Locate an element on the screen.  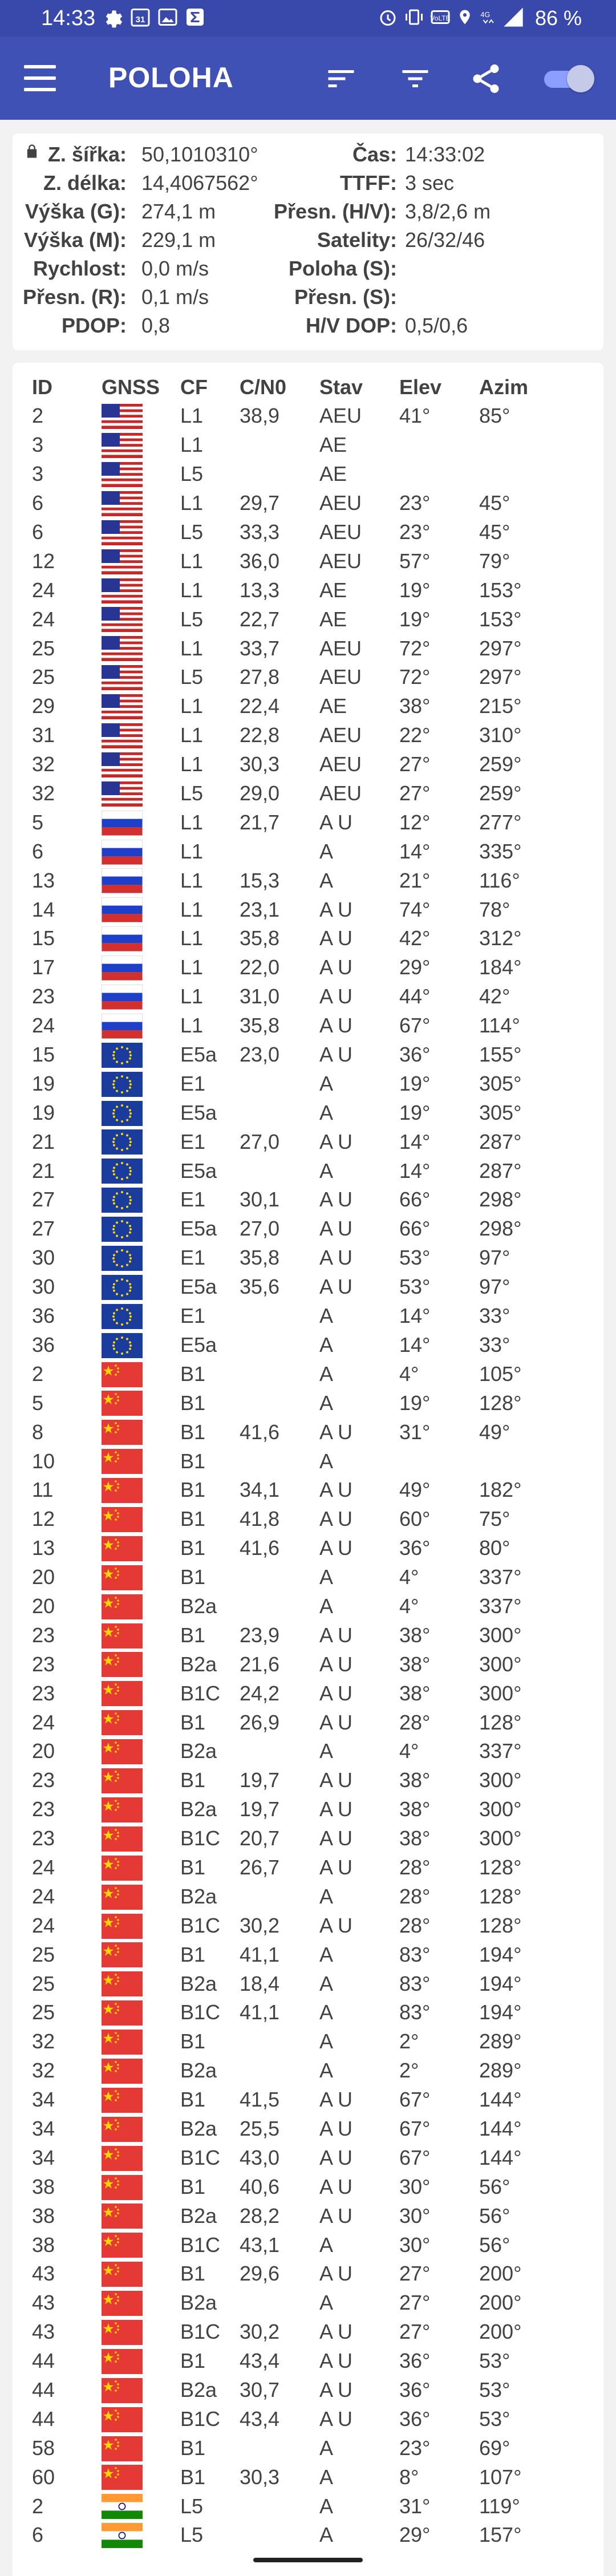
sat-elev: 31° is located at coordinates (415, 2506).